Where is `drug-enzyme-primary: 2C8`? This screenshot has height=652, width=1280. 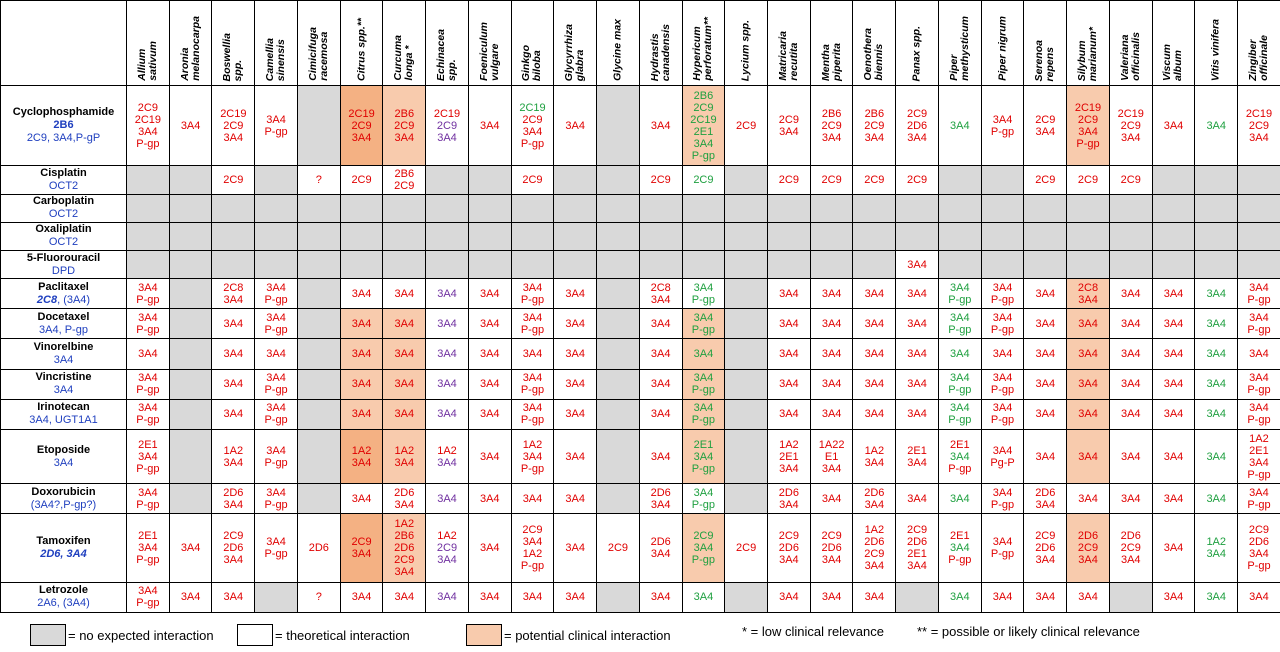 drug-enzyme-primary: 2C8 is located at coordinates (47, 299).